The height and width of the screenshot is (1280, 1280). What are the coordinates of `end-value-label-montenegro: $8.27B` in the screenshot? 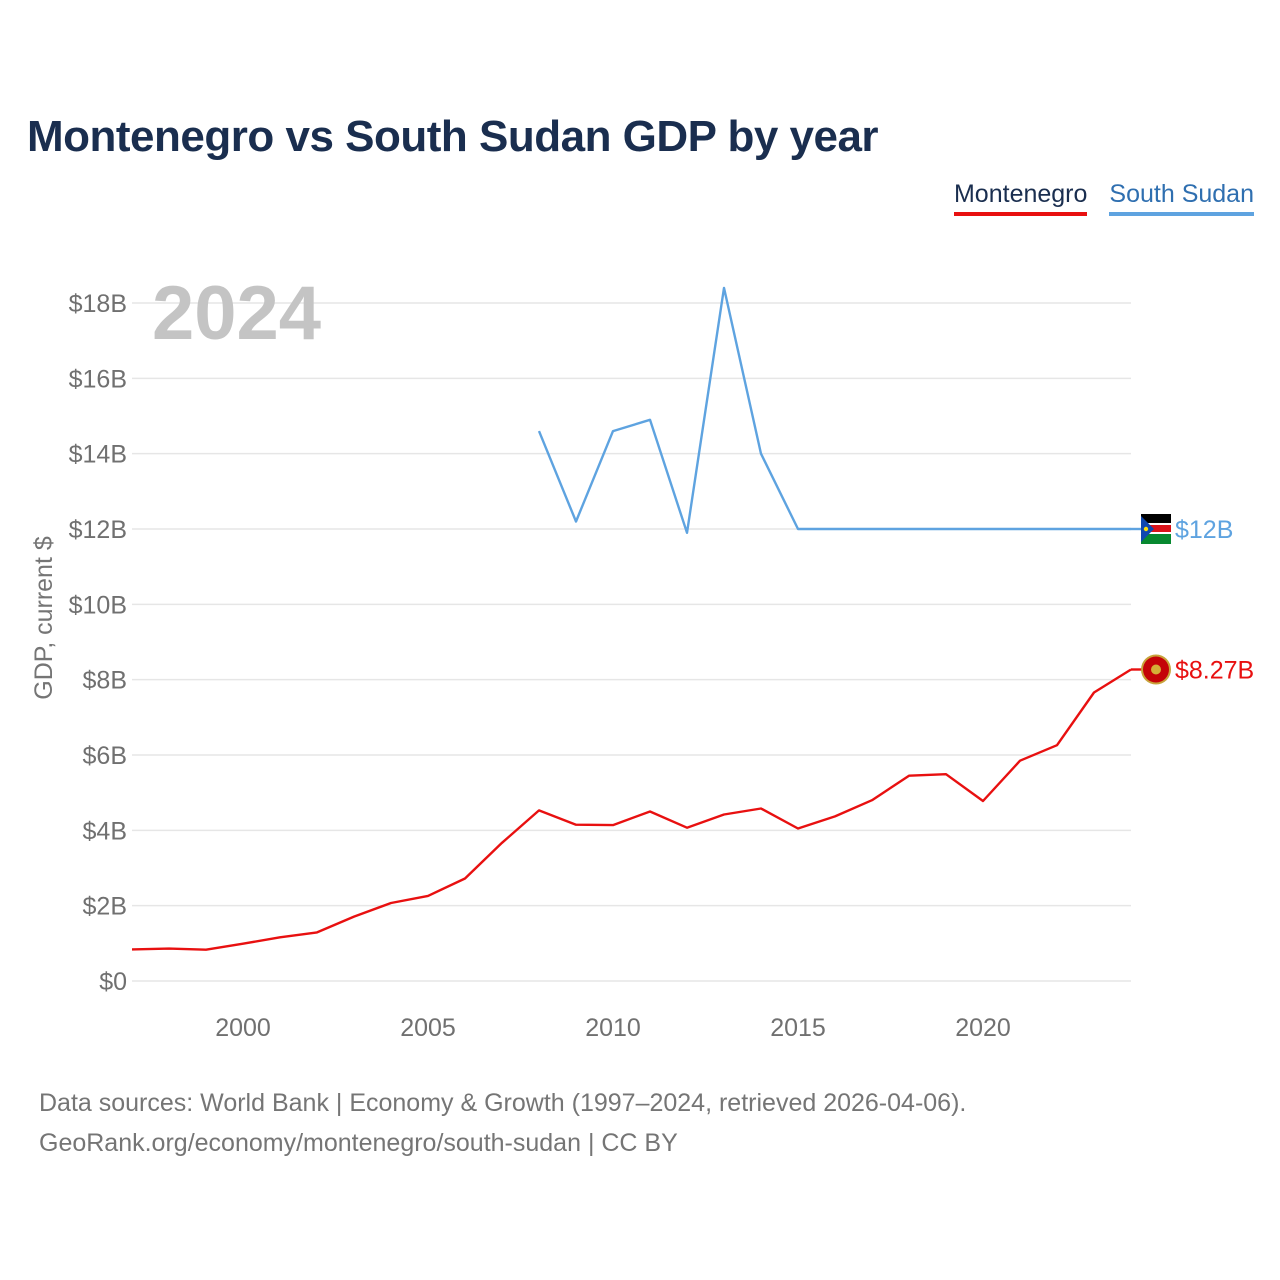 It's located at (1214, 670).